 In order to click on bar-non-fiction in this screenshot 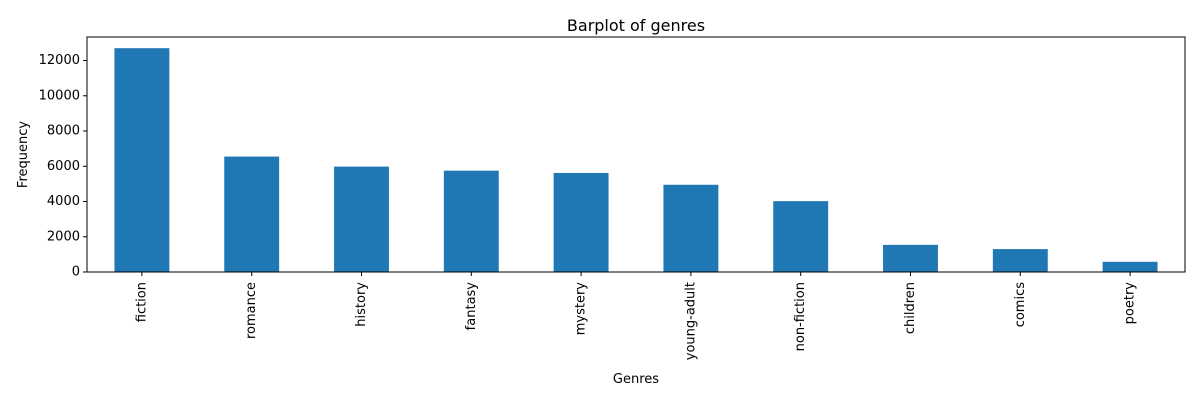, I will do `click(801, 236)`.